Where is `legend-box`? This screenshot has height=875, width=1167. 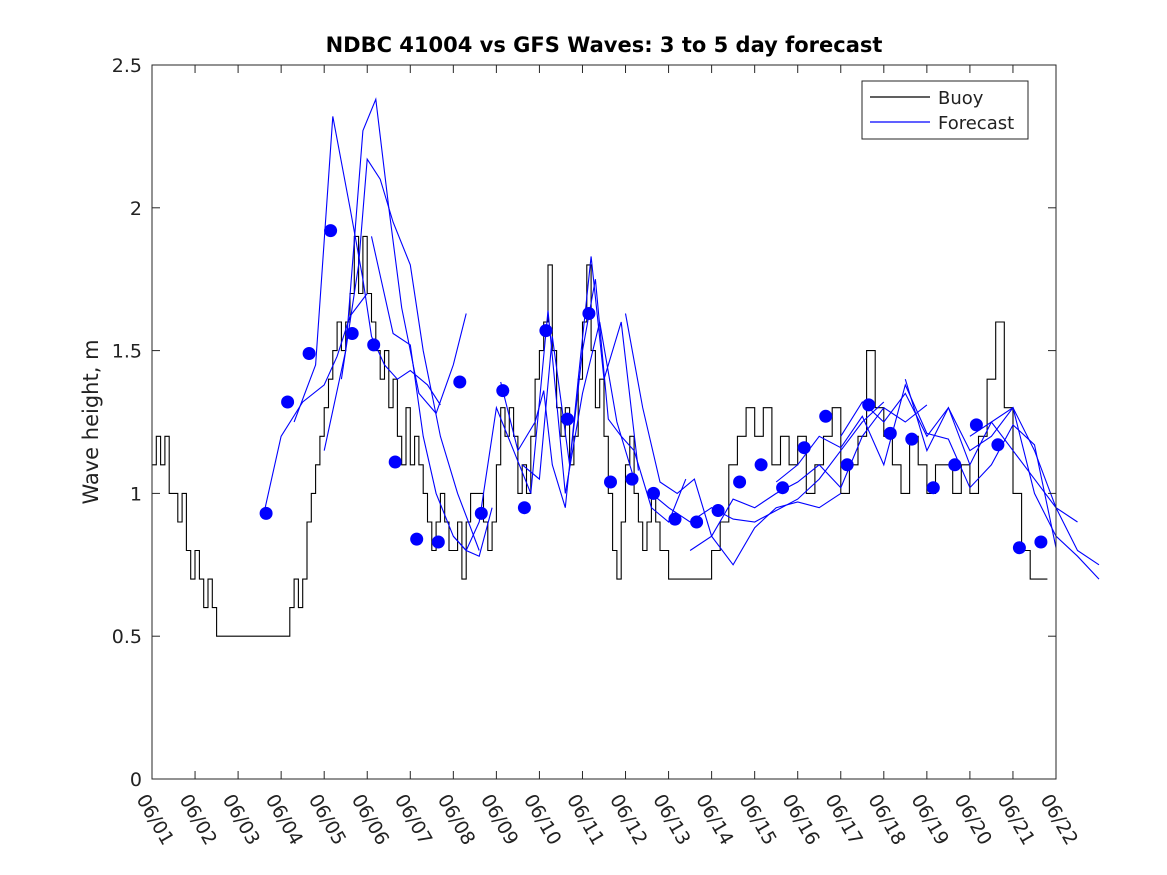
legend-box is located at coordinates (945, 110).